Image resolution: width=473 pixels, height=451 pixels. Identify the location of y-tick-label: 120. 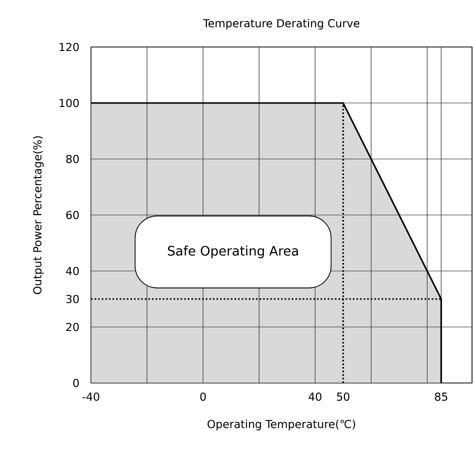
(69, 47).